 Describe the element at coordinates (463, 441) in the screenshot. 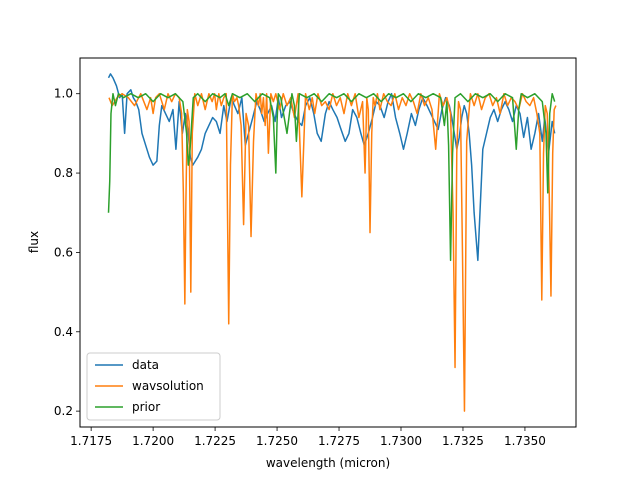

I see `x-tick-label: 1.7325` at that location.